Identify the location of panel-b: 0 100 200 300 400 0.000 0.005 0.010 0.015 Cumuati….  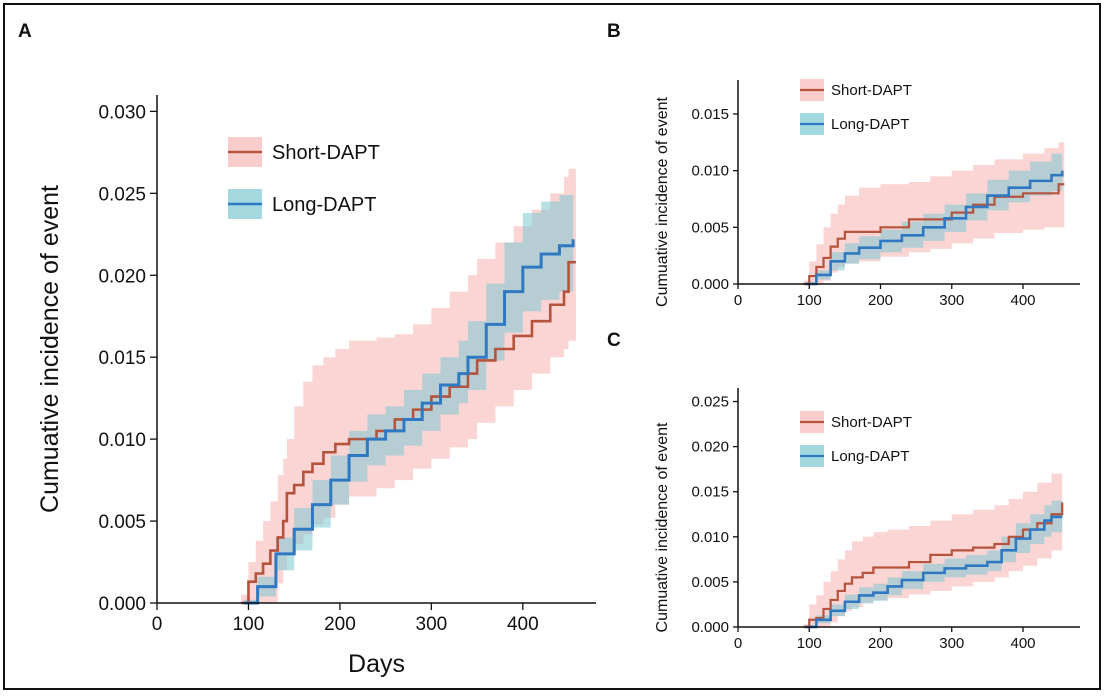
(867, 194).